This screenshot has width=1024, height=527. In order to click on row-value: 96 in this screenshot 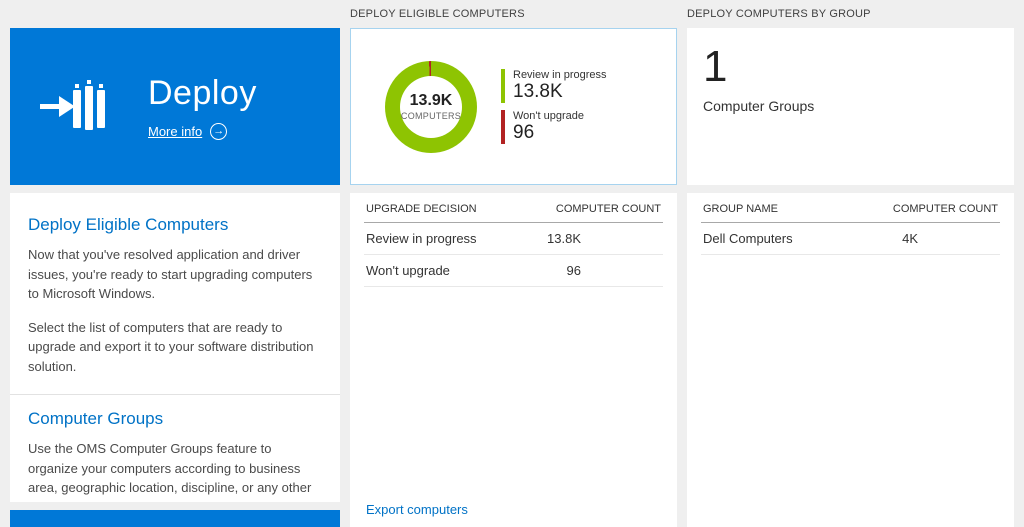, I will do `click(573, 270)`.